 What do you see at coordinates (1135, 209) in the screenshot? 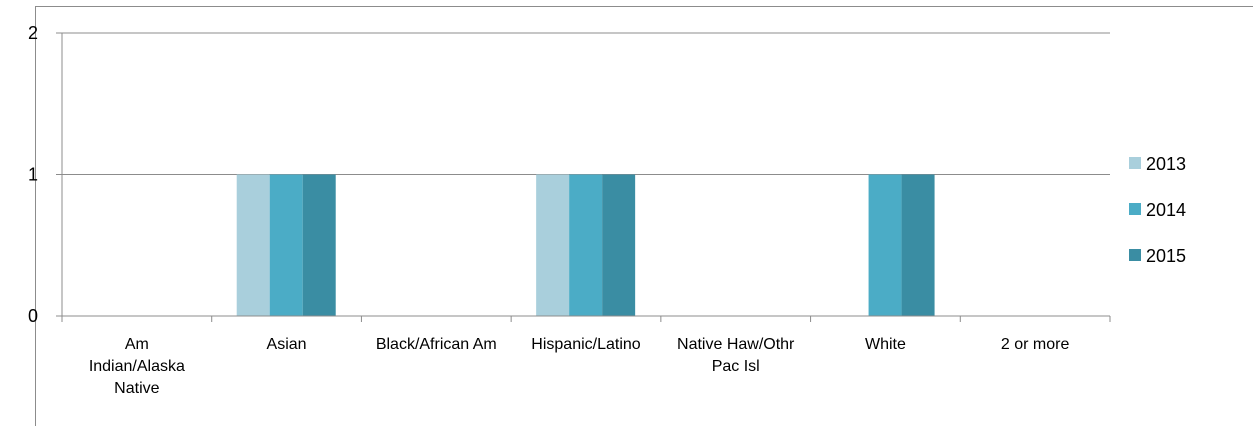
I see `legend-swatch-2014` at bounding box center [1135, 209].